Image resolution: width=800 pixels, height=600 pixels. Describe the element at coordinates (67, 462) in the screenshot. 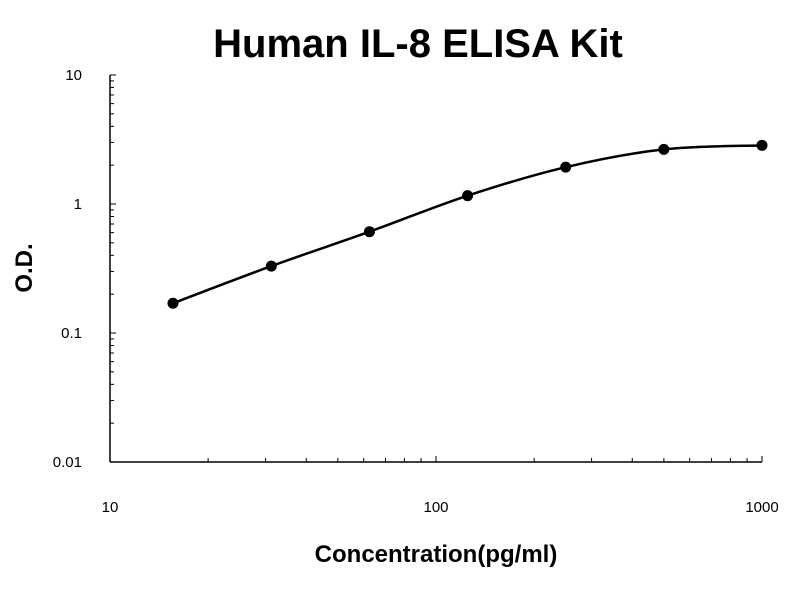

I see `y-tick-label: 0.01` at that location.